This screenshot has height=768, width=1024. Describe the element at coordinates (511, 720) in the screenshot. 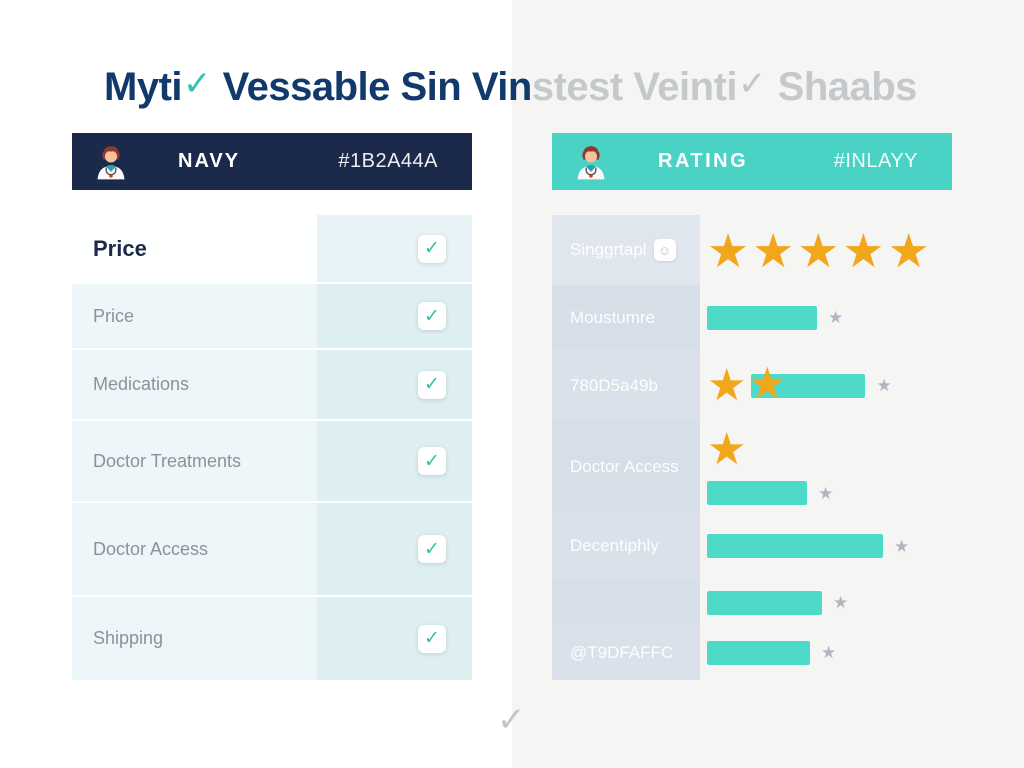

I see `footer-check-icon: ✓` at that location.